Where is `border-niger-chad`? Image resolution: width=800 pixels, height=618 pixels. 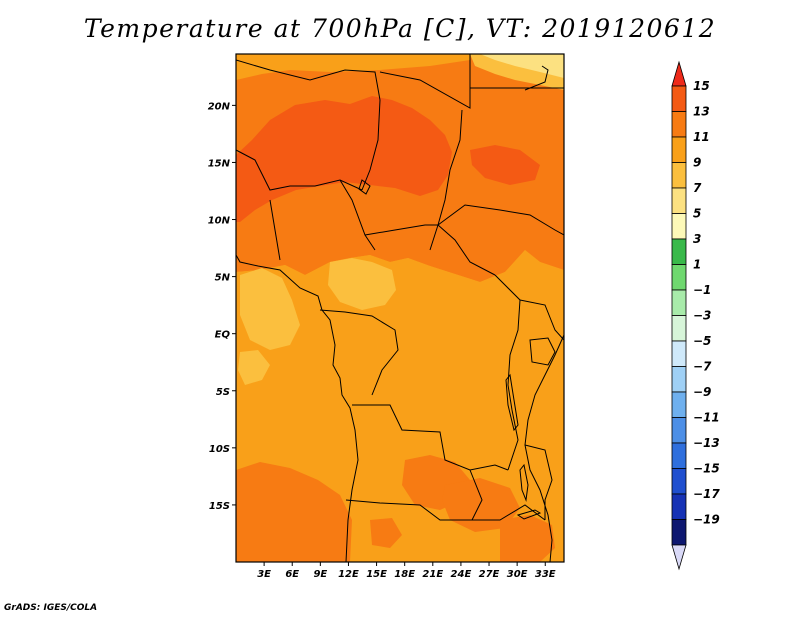
border-niger-chad is located at coordinates (371, 145).